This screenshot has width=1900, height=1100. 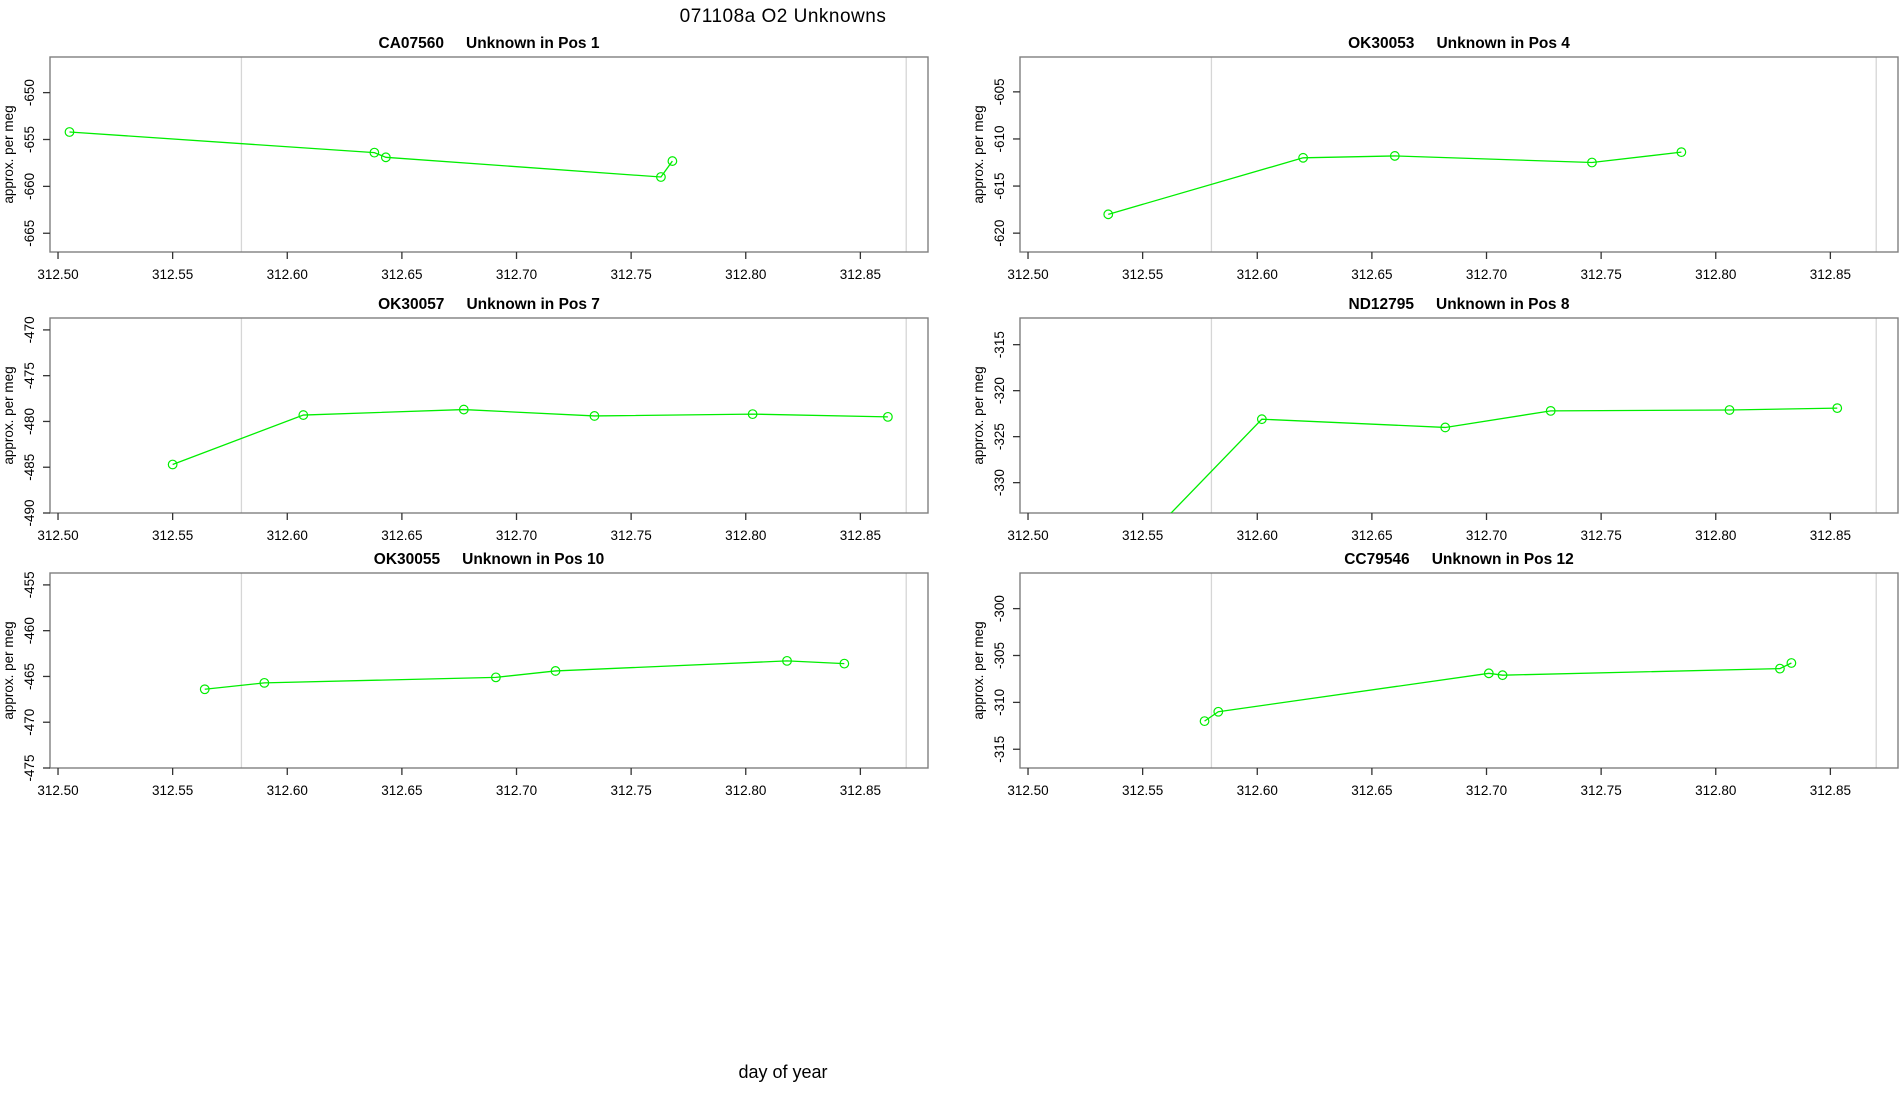 I want to click on subplot-title: CC79546 Unknown in Pos 12, so click(x=1459, y=559).